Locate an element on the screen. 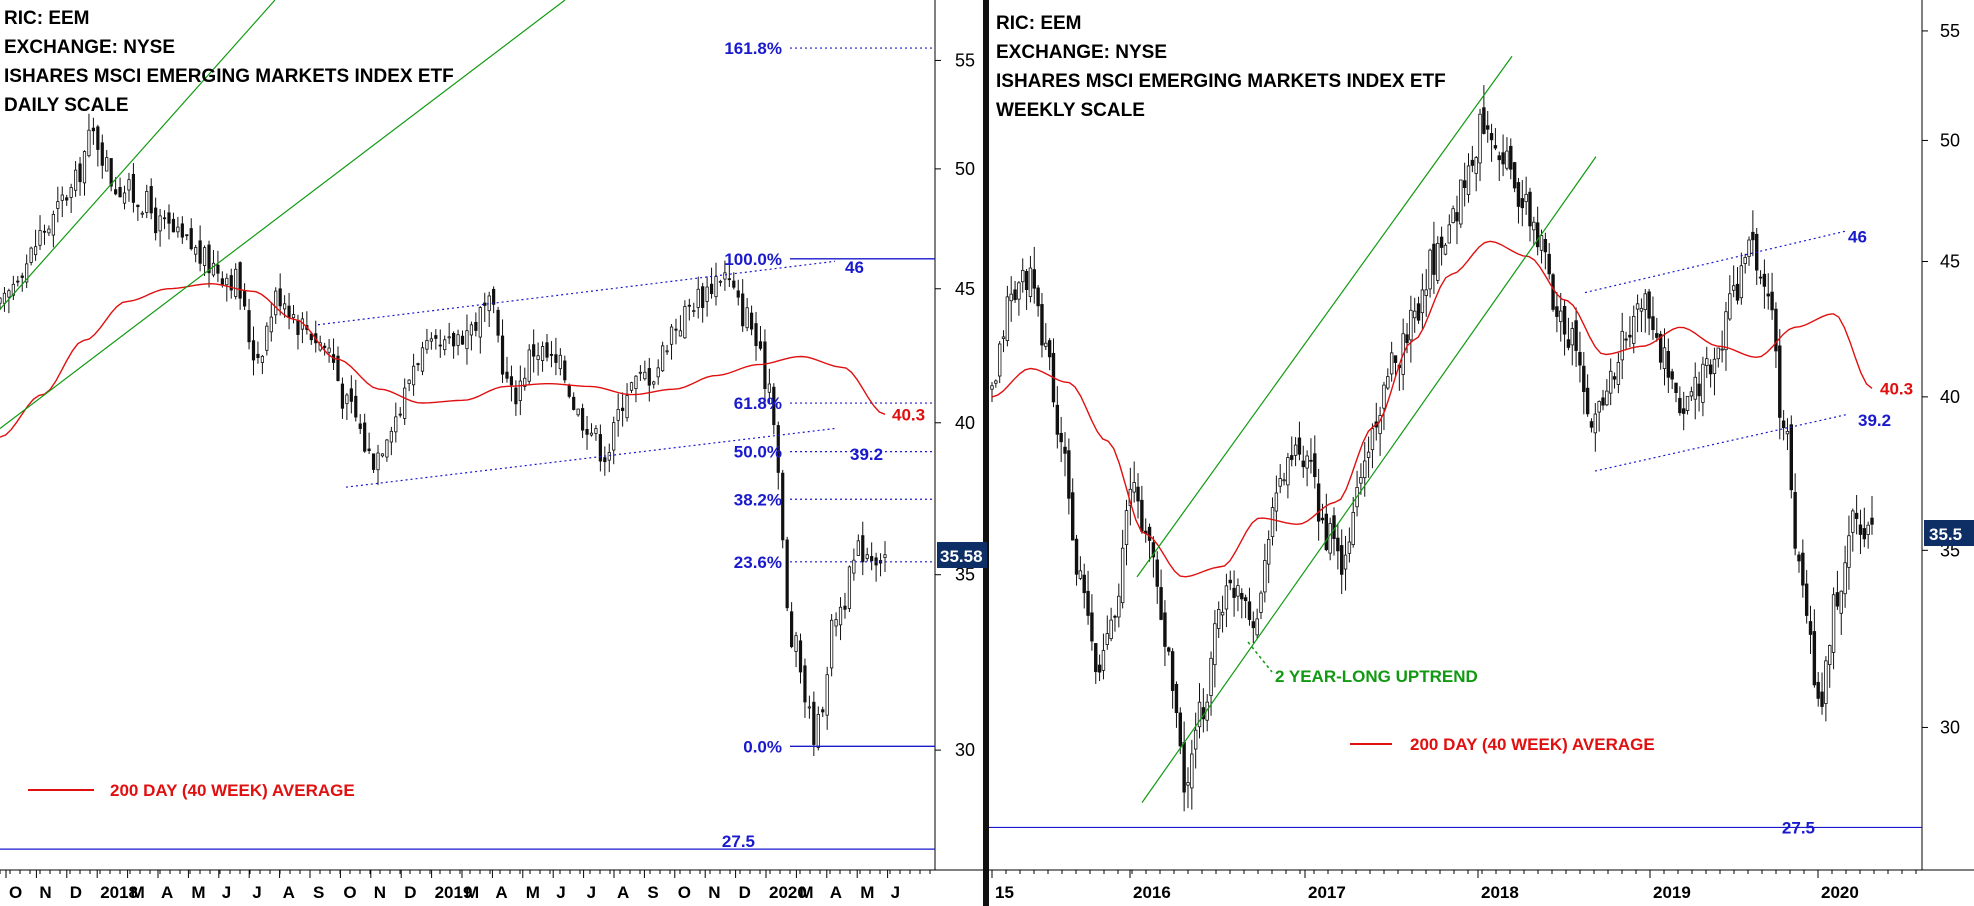 This screenshot has height=906, width=1974. right-header-line-4: WEEKLY SCALE is located at coordinates (1070, 110).